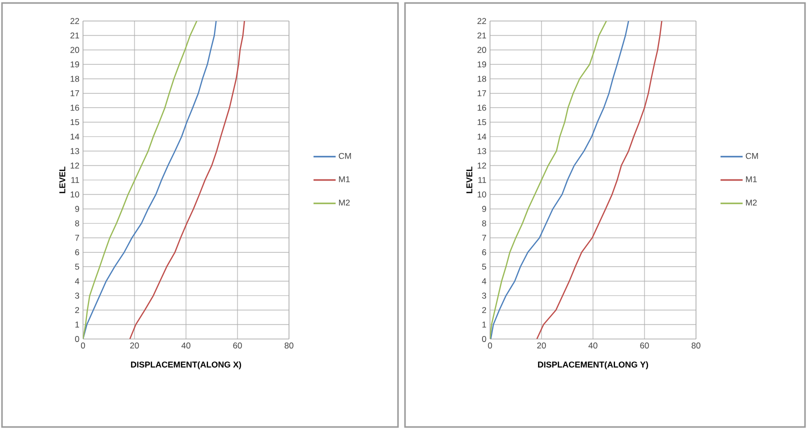  What do you see at coordinates (186, 365) in the screenshot?
I see `x-axis-title: DISPLACEMENT(ALONG X)` at bounding box center [186, 365].